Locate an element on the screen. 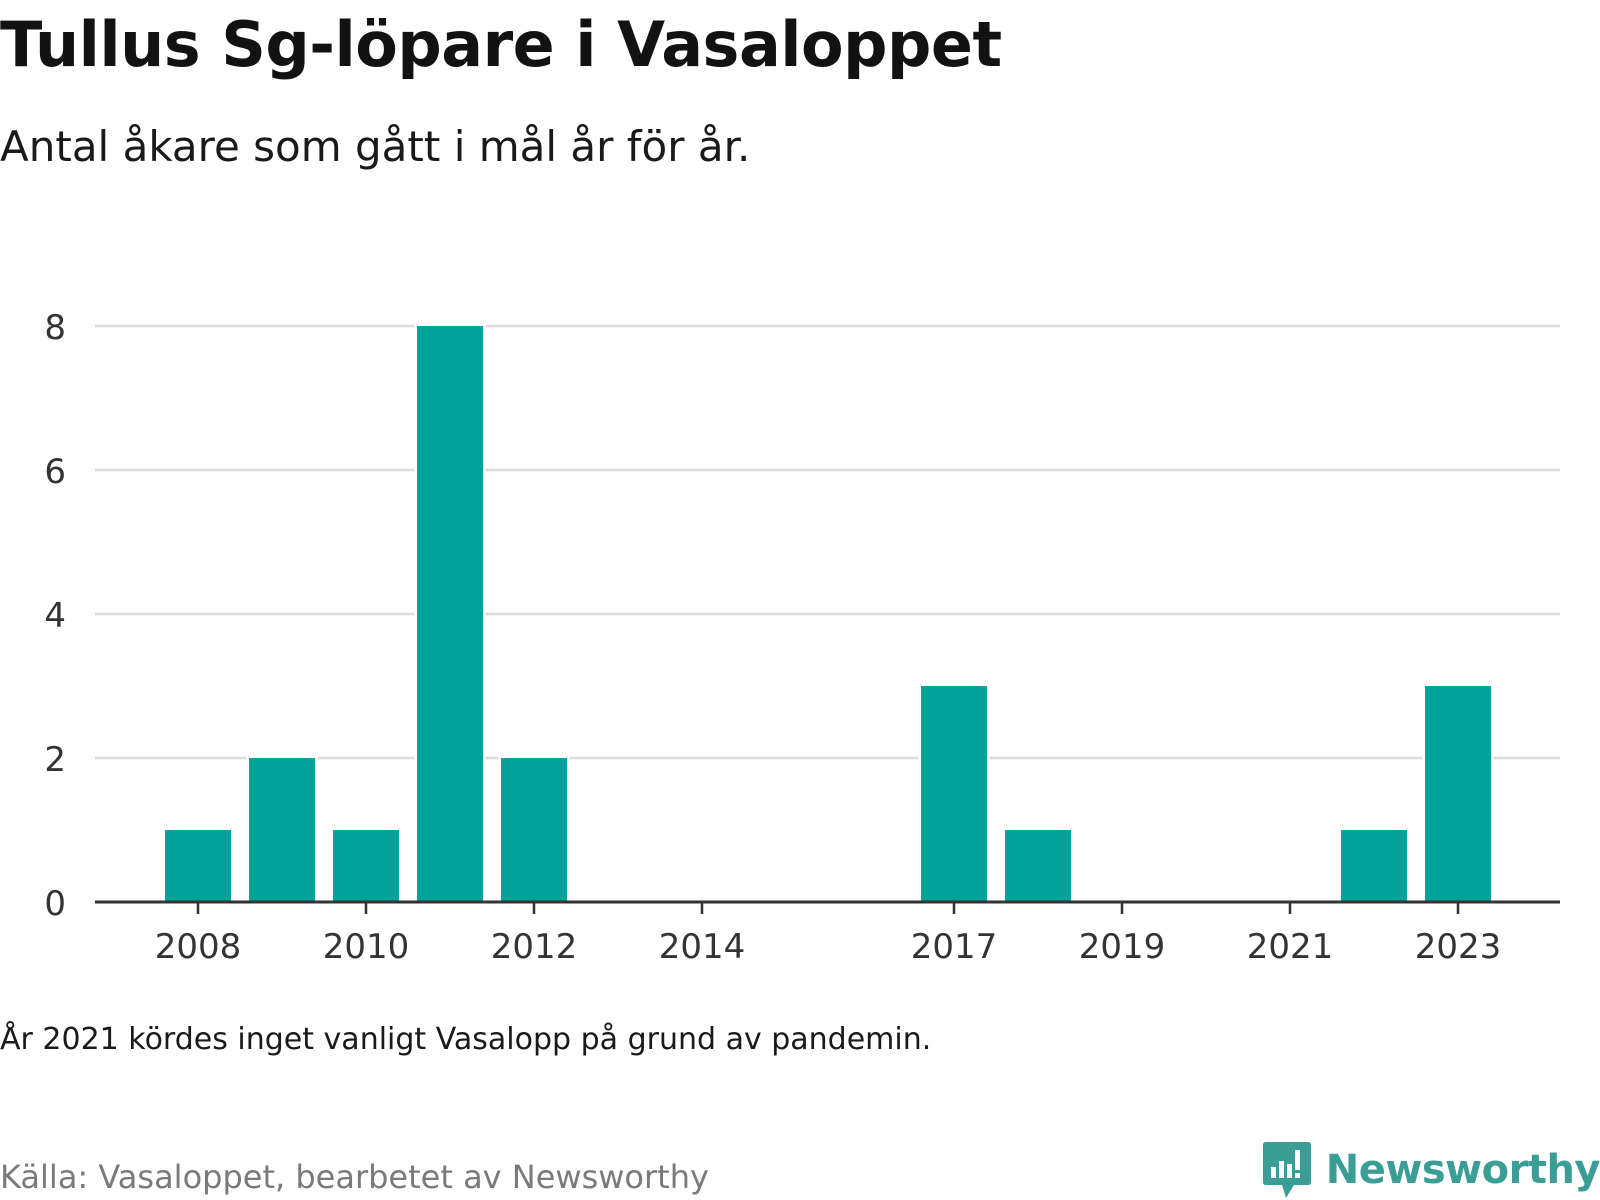  bar-2010 is located at coordinates (366, 866).